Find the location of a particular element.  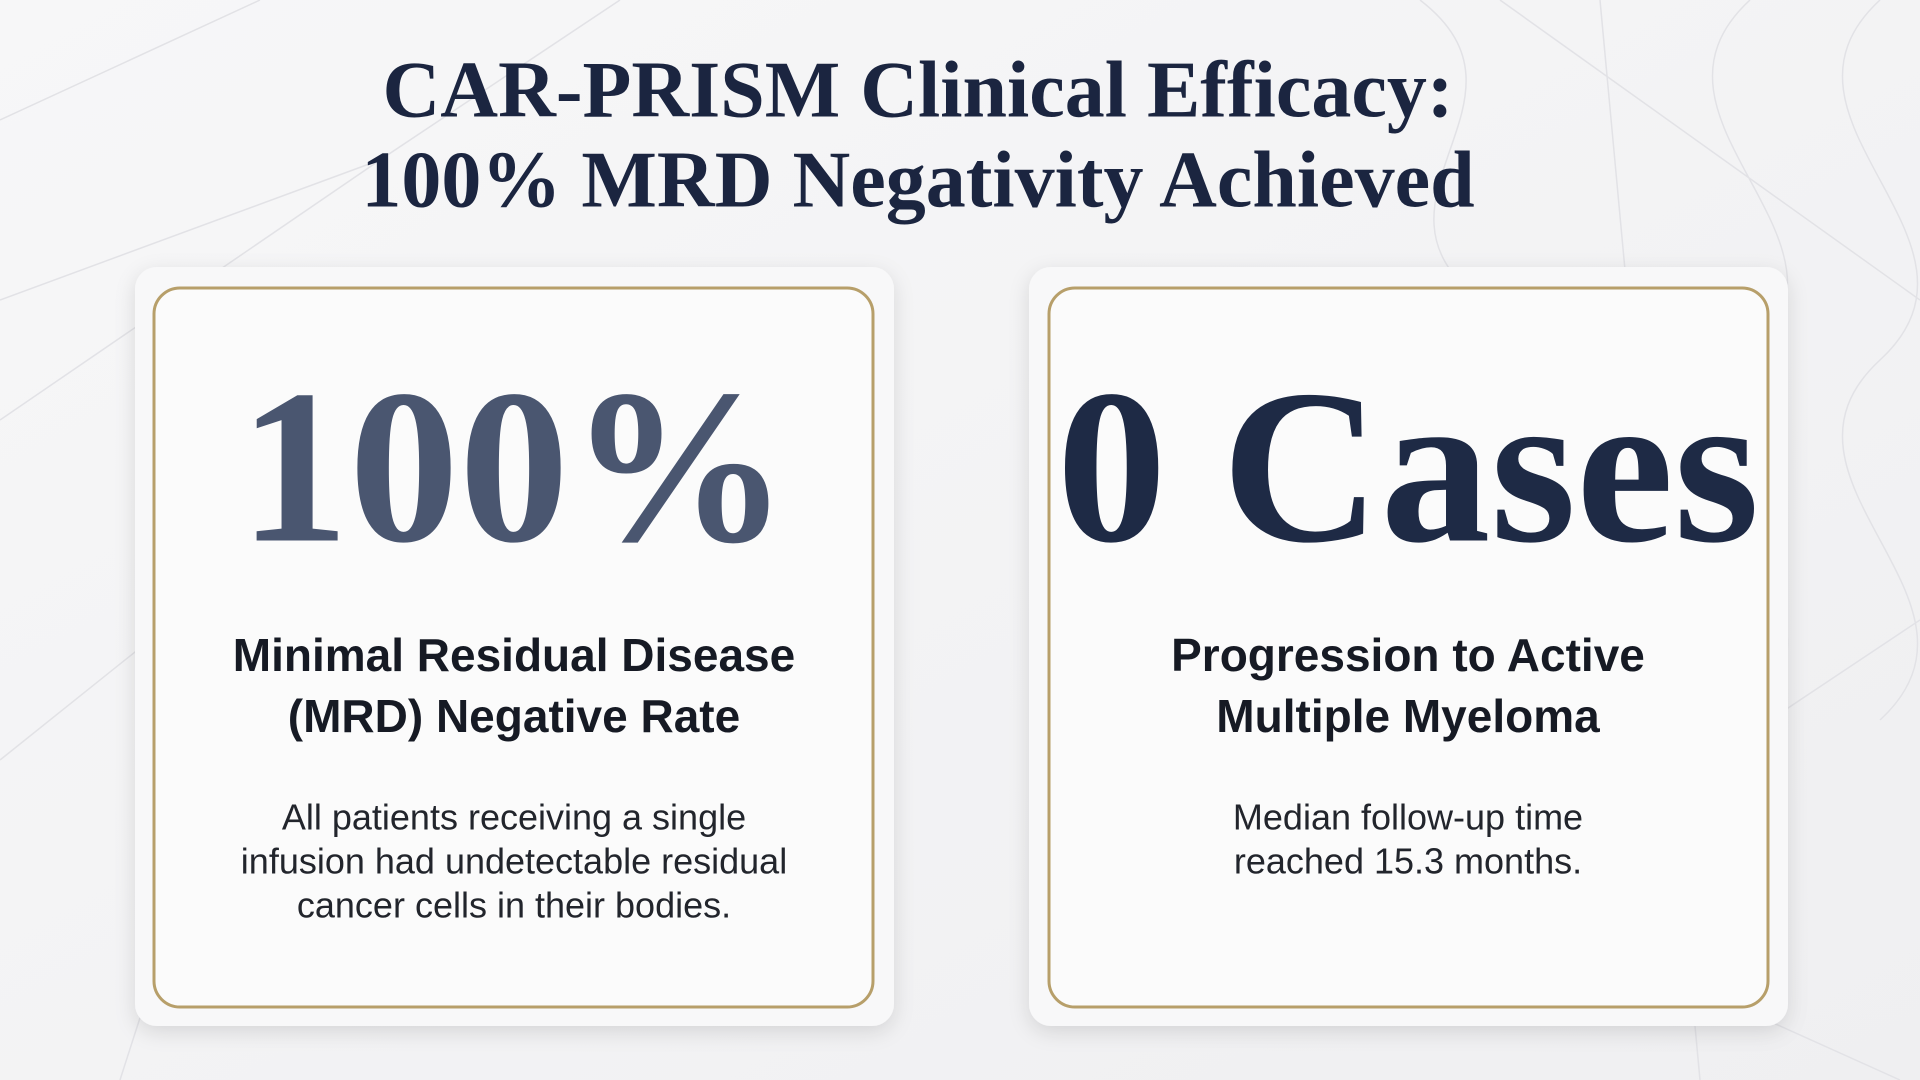

card-body: reached 15.3 months. is located at coordinates (1408, 861).